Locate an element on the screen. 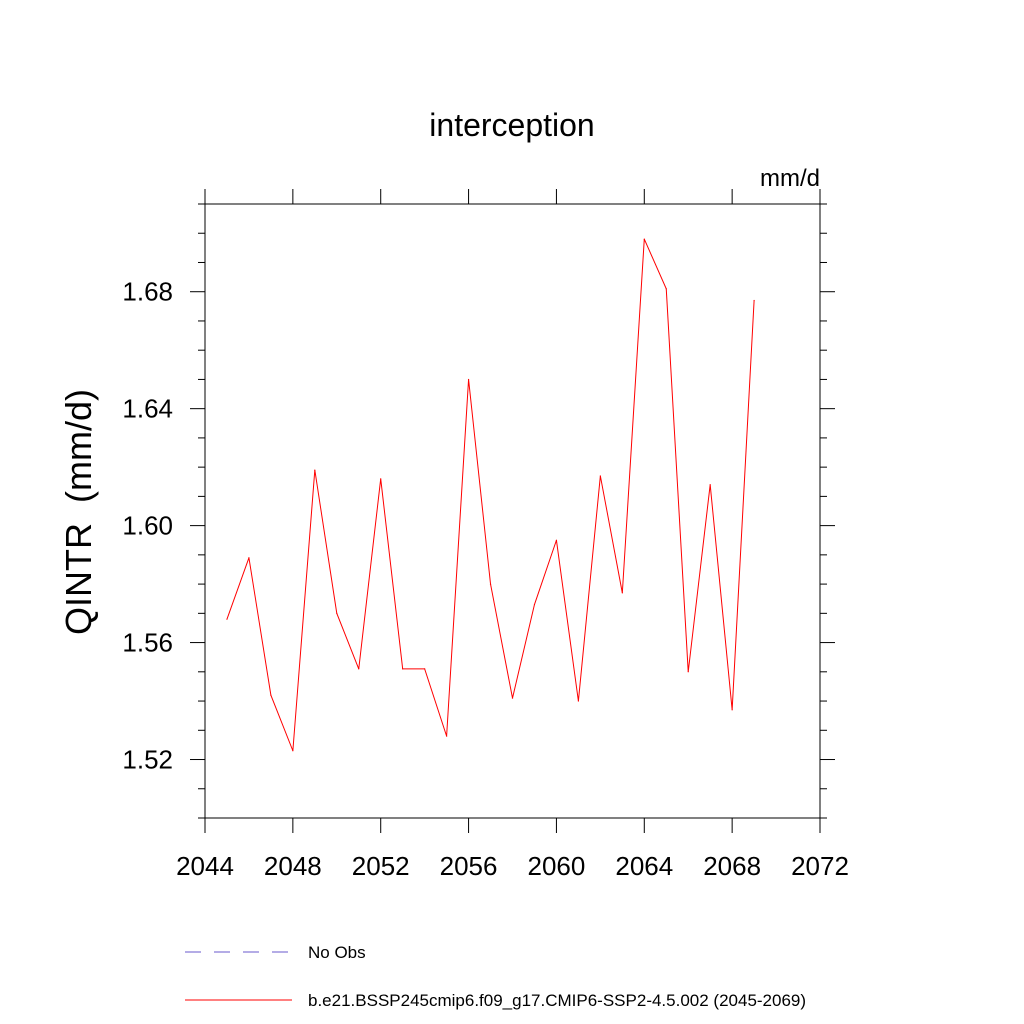 The height and width of the screenshot is (1024, 1024). legend-label: No Obs is located at coordinates (337, 952).